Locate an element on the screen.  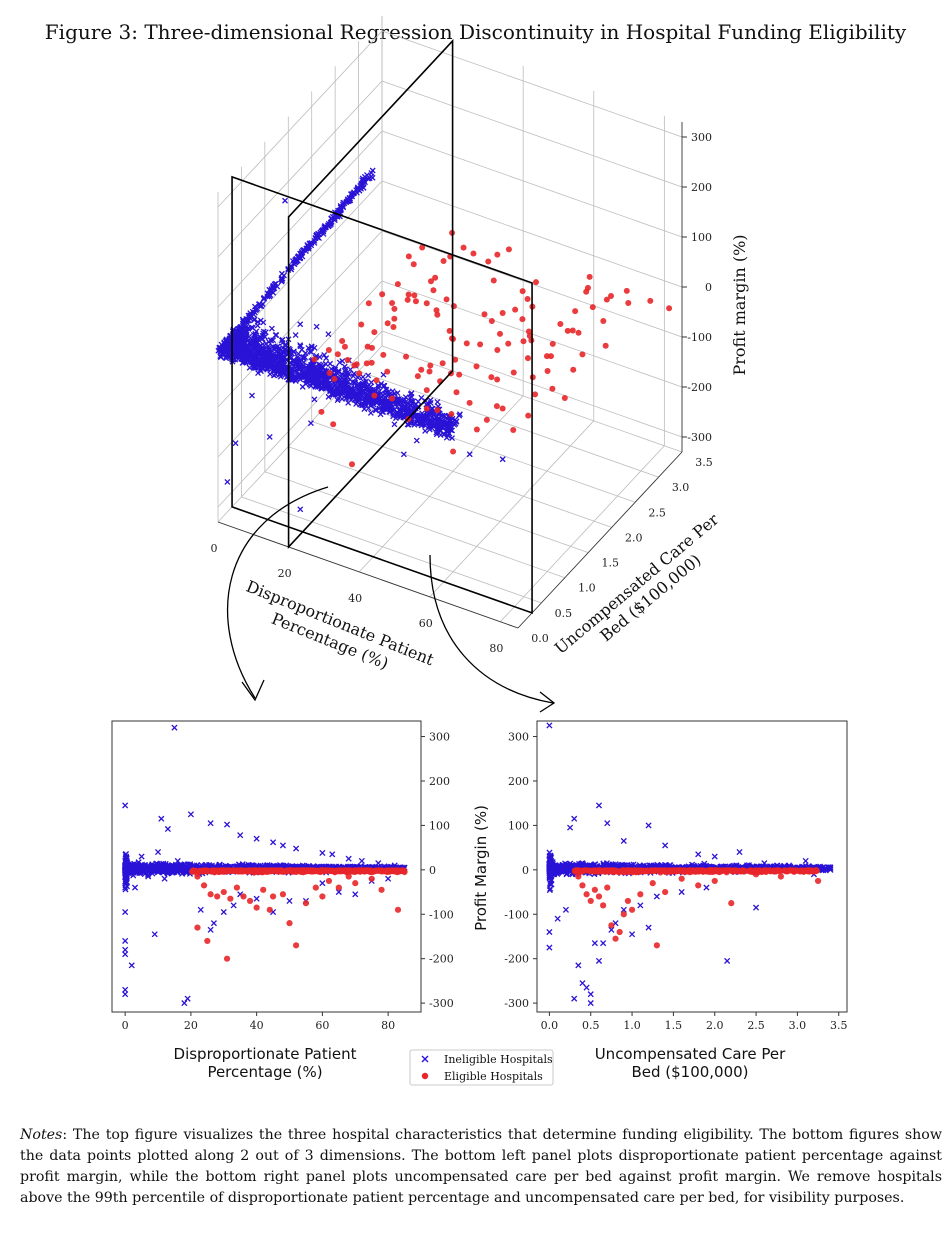
3d-y-tick-label: 0.5 is located at coordinates (564, 613).